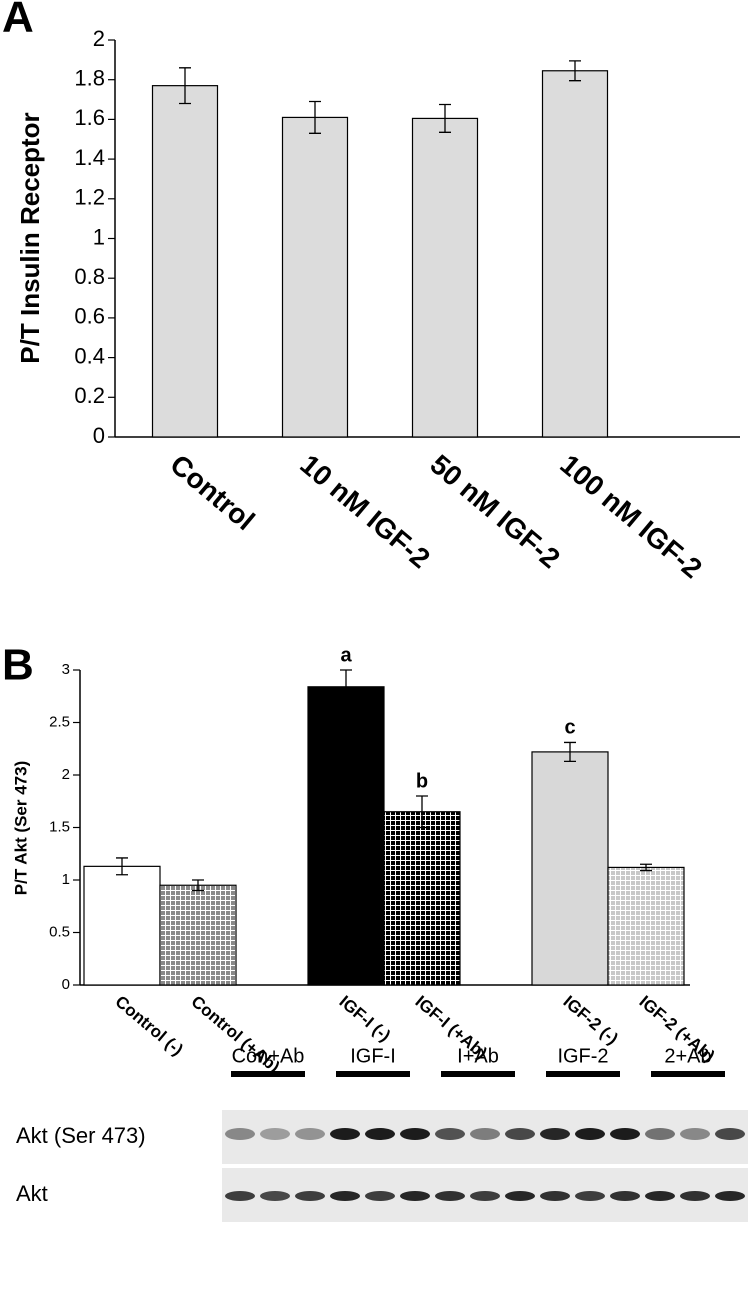 This screenshot has width=750, height=1303. Describe the element at coordinates (687, 1056) in the screenshot. I see `lane-group-label: 2+Ab` at that location.